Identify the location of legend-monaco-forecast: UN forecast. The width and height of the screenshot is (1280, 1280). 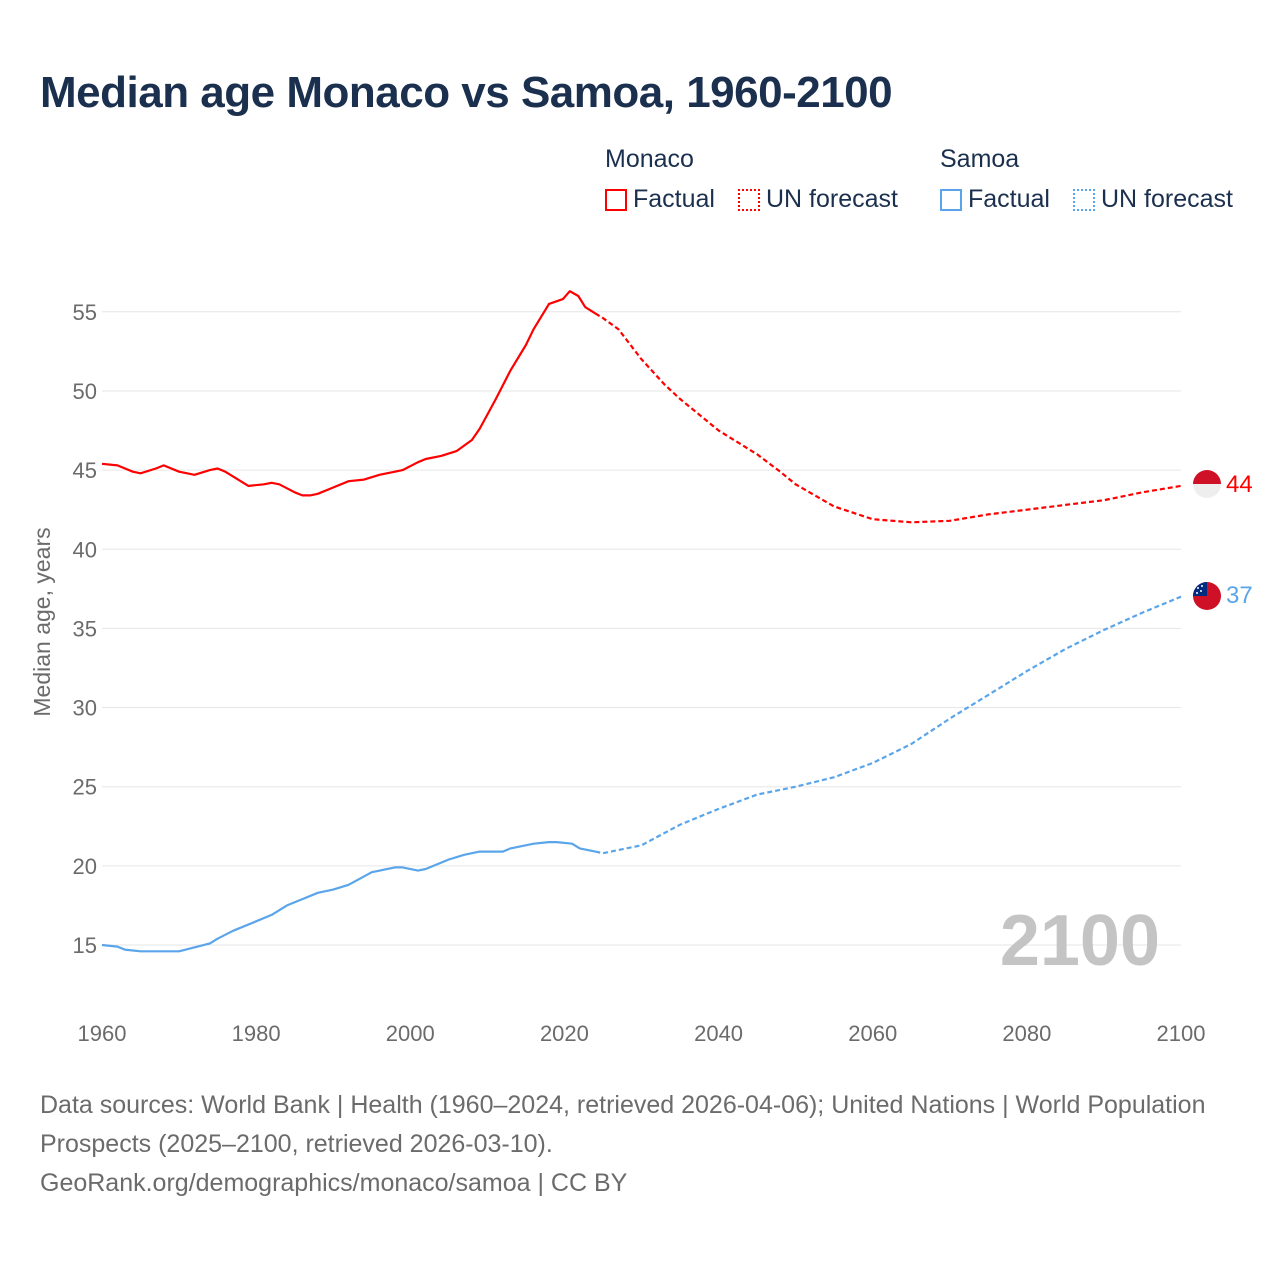
(818, 199).